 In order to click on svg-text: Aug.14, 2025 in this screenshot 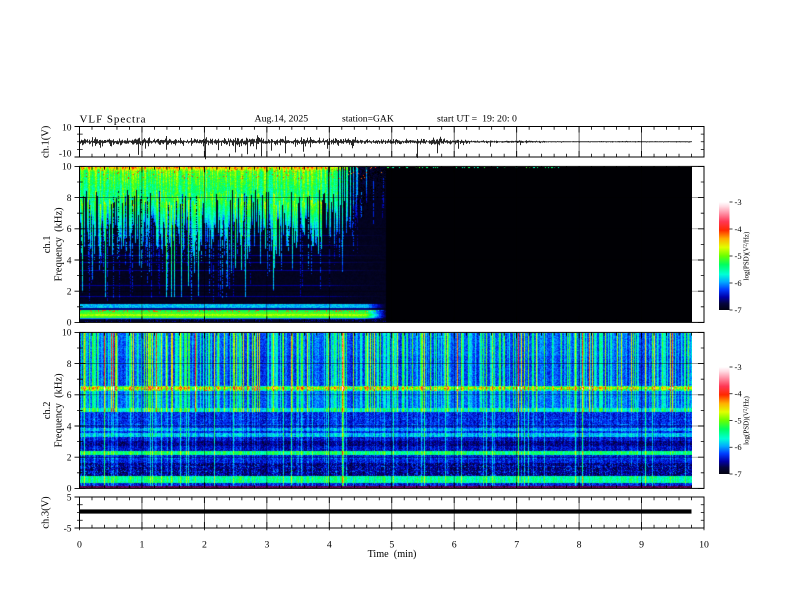, I will do `click(282, 119)`.